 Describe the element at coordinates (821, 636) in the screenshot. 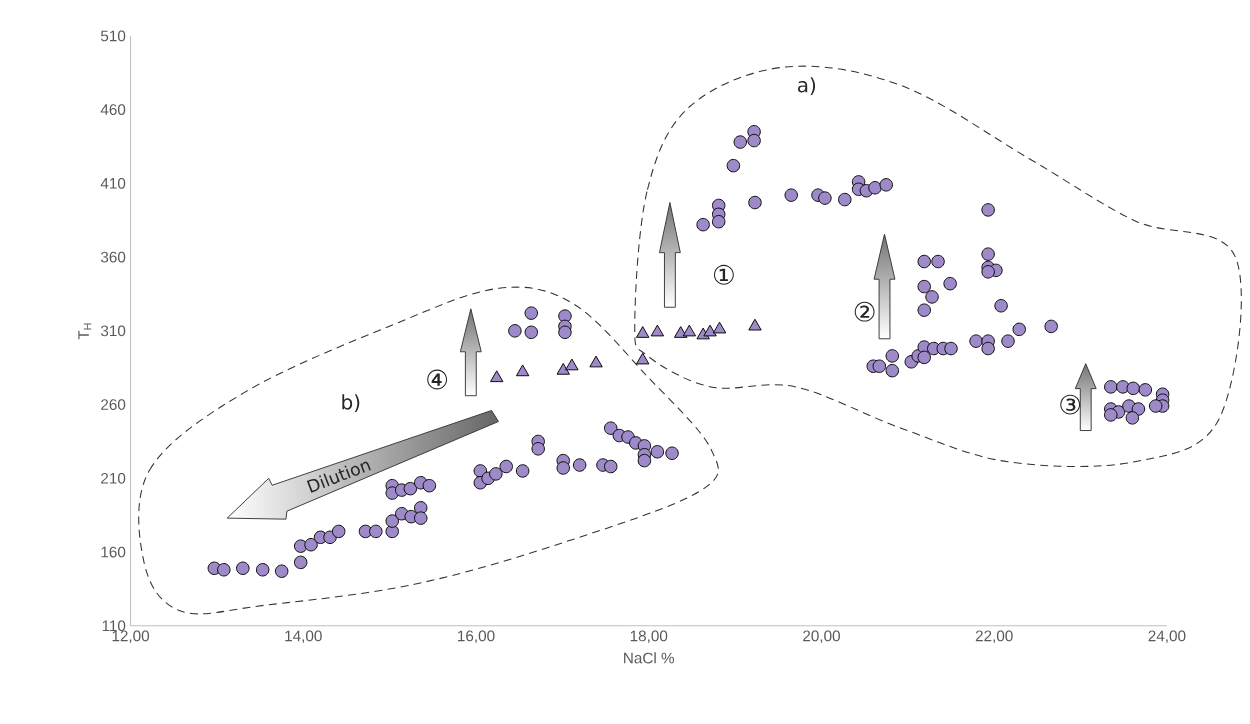

I see `x-tick-label: 20,00` at that location.